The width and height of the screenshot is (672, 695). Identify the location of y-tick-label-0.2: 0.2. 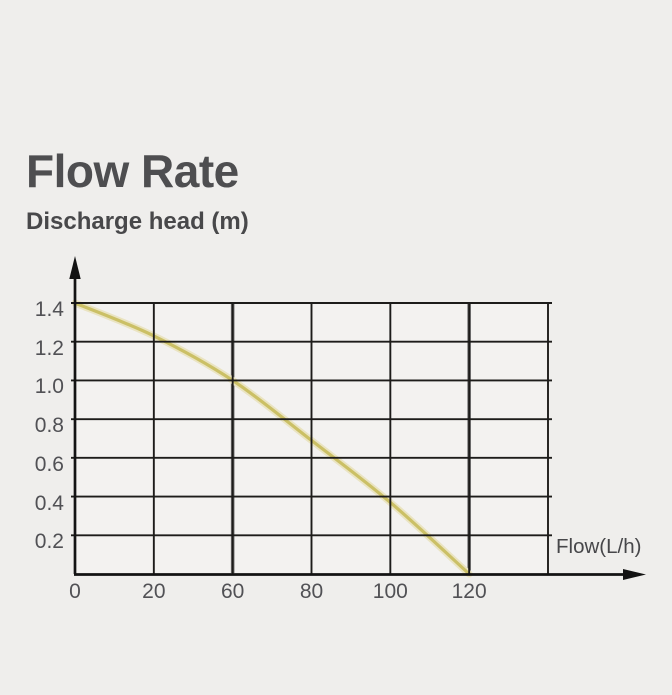
(49, 542).